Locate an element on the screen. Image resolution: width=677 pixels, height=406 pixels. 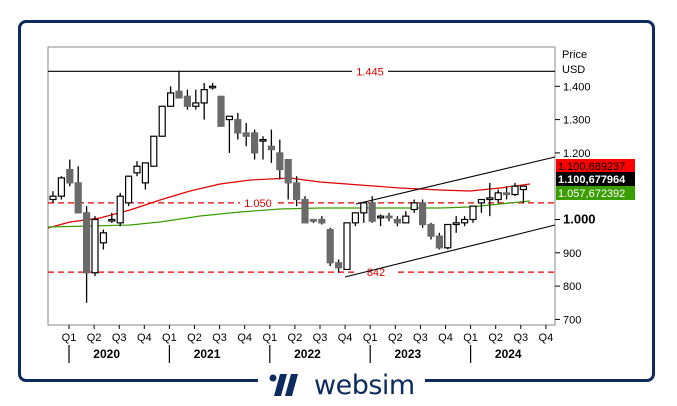
x-year-label: 2020 is located at coordinates (106, 354).